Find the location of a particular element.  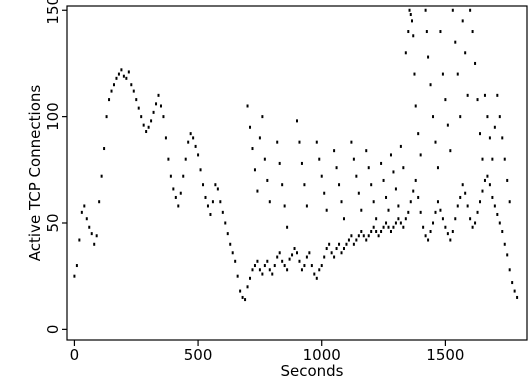

x-axis-title: Seconds is located at coordinates (311, 371).